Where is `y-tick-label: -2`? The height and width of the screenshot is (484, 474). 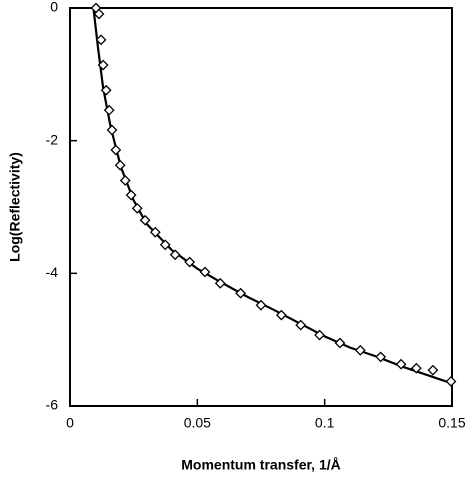
y-tick-label: -2 is located at coordinates (52, 139).